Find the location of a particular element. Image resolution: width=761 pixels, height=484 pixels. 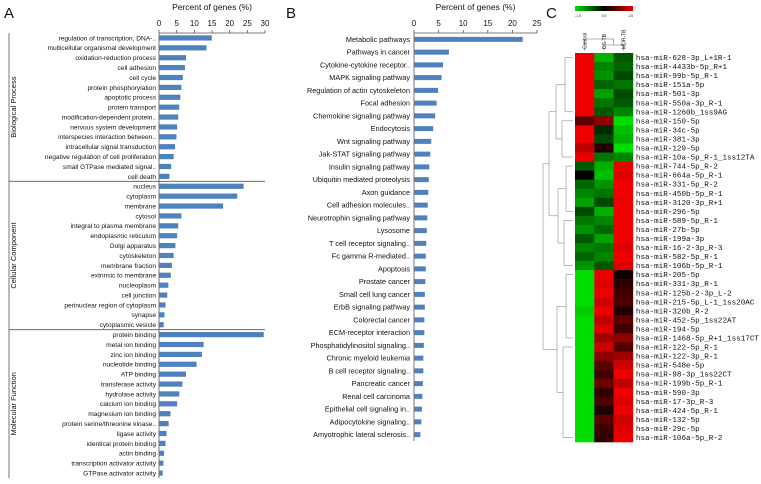

heatmap-row-label: hsa-miR-589-5p_R-1 is located at coordinates (677, 222).